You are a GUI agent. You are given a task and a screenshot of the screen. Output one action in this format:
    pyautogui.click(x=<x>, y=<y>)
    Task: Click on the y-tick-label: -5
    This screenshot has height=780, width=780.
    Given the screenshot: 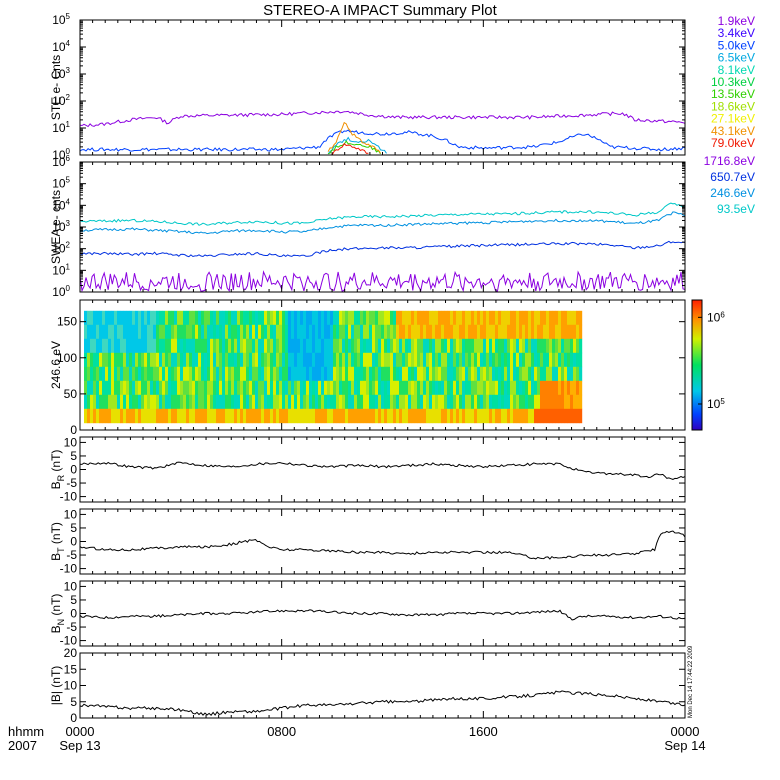 What is the action you would take?
    pyautogui.click(x=71, y=483)
    